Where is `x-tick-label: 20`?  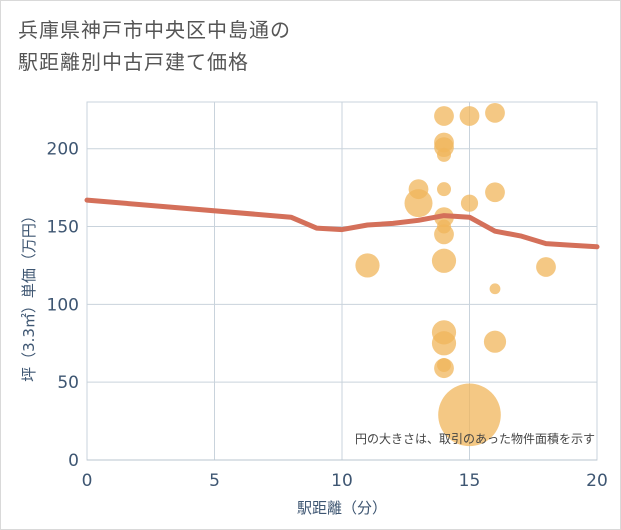
x-tick-label: 20 is located at coordinates (597, 481).